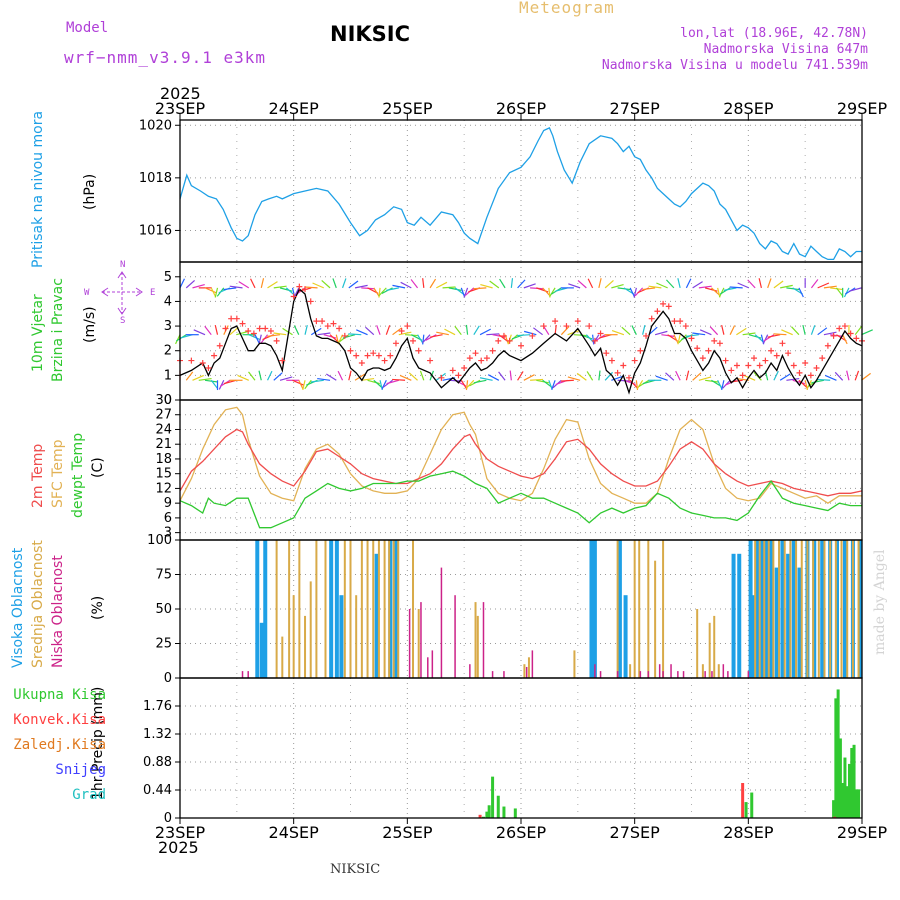 This screenshot has height=900, width=900. What do you see at coordinates (168, 503) in the screenshot?
I see `temperature-ytick-label: 9` at bounding box center [168, 503].